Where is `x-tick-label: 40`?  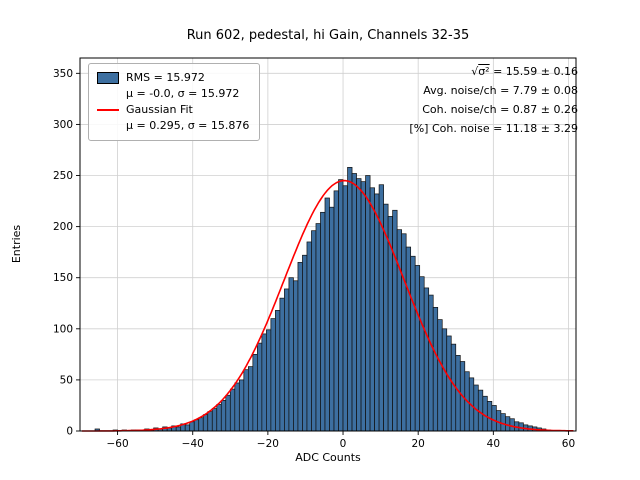 x-tick-label: 40 is located at coordinates (493, 444).